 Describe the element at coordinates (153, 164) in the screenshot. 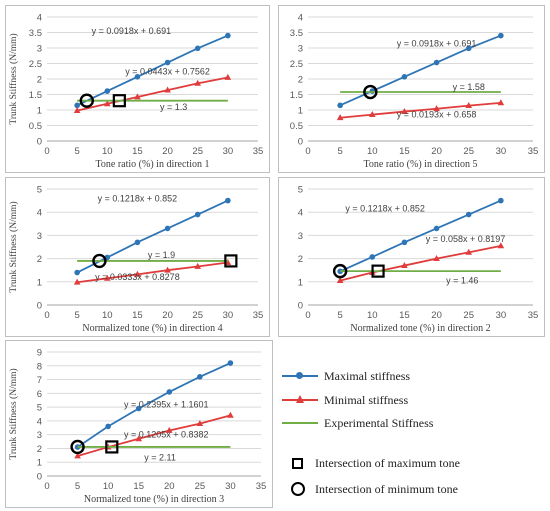

I see `x-axis-label: Tone ratio (%) in direction 1` at that location.